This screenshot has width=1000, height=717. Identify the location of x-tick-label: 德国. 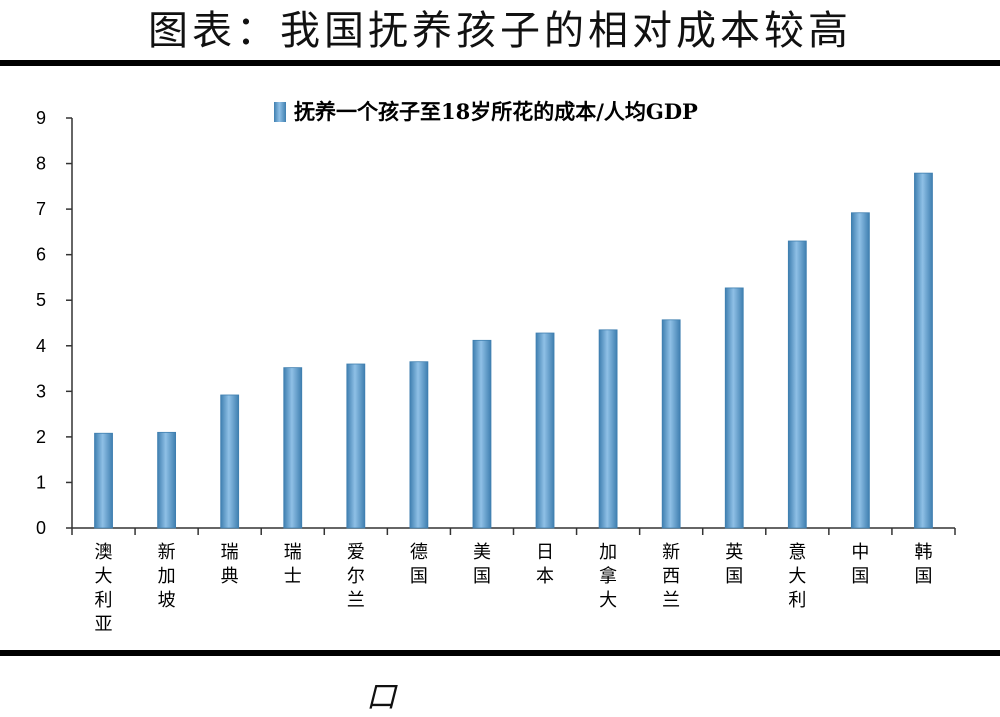
(419, 564).